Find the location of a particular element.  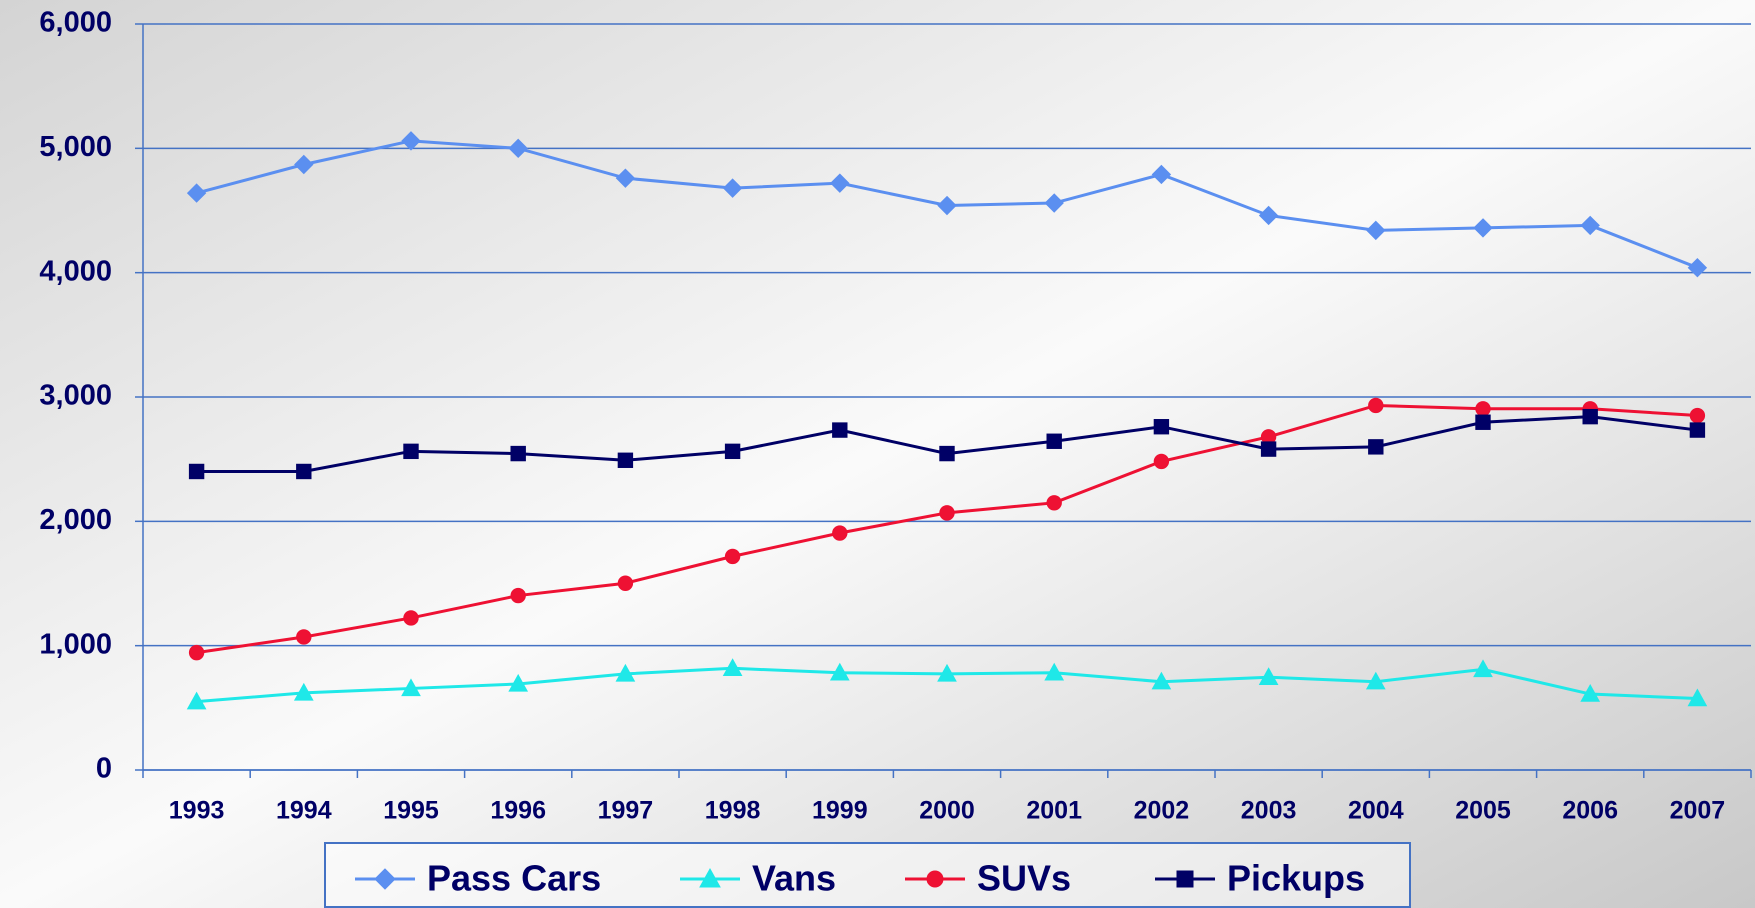

x-tick-label: 1995 is located at coordinates (411, 811).